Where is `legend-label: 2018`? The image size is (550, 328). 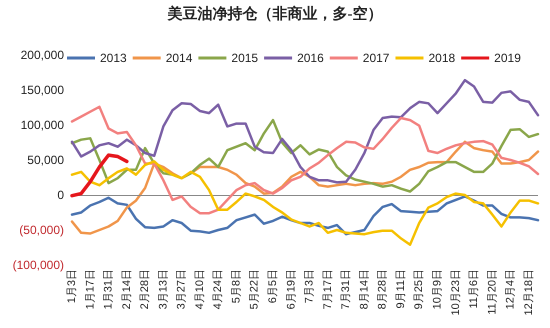
legend-label: 2018 is located at coordinates (442, 58).